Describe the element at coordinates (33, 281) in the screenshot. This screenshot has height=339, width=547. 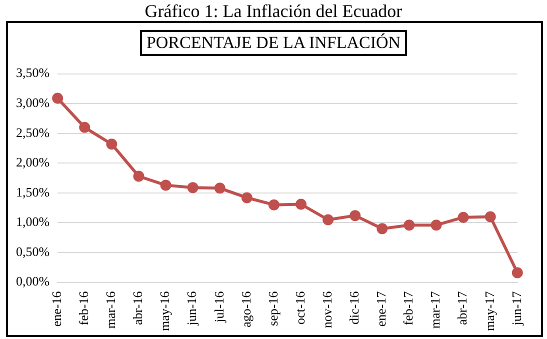
I see `y-tick-label: 0,00%` at that location.